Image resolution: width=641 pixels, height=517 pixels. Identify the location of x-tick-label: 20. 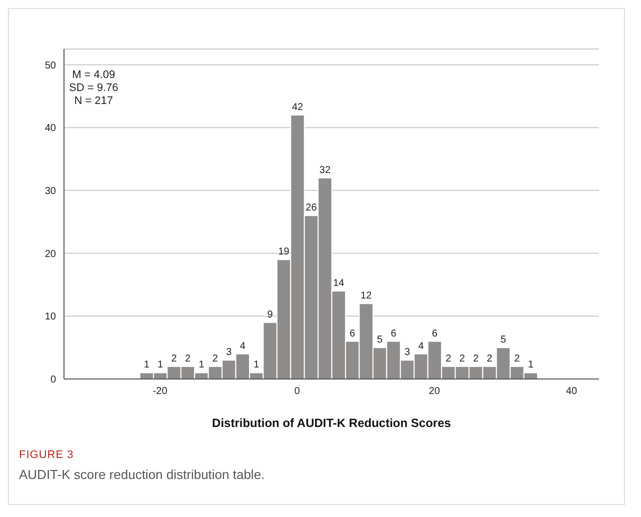
(434, 392).